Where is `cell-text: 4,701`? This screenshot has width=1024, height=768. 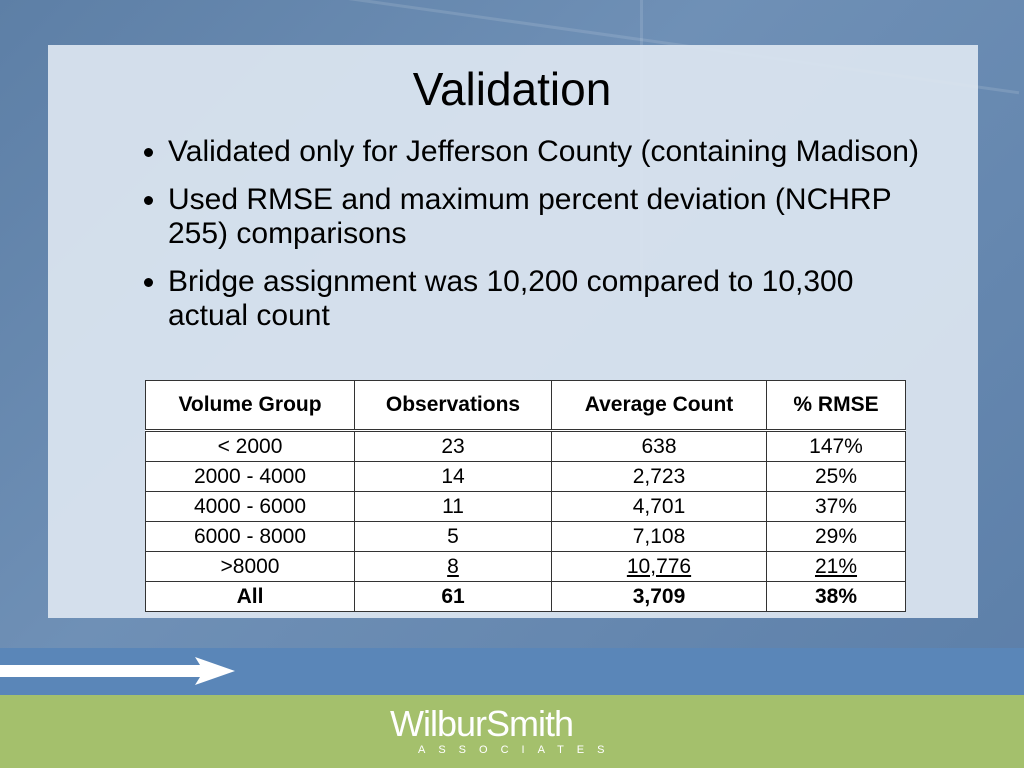 cell-text: 4,701 is located at coordinates (659, 506).